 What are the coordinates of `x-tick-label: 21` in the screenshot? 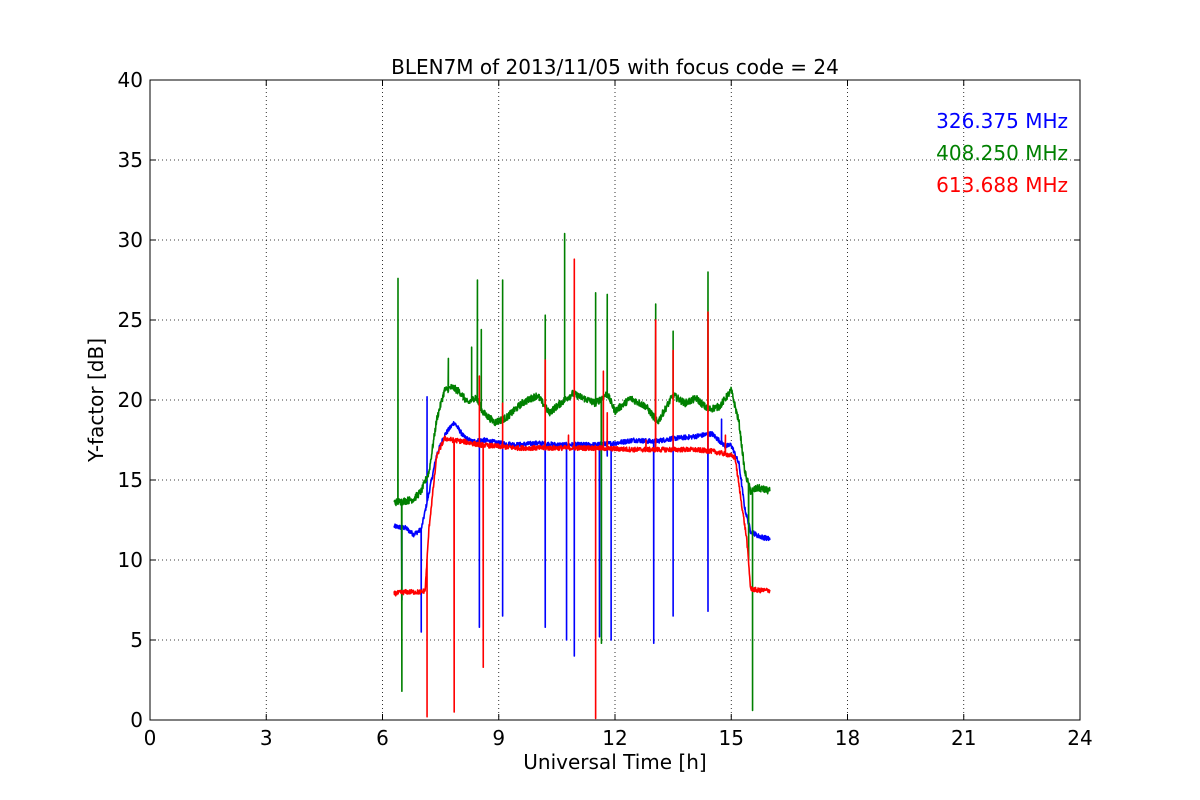 It's located at (963, 738).